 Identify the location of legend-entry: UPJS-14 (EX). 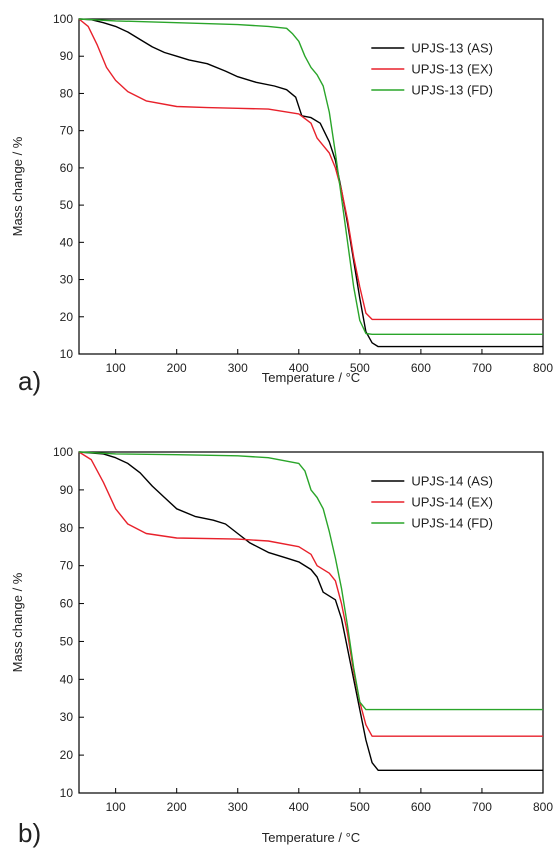
(452, 502).